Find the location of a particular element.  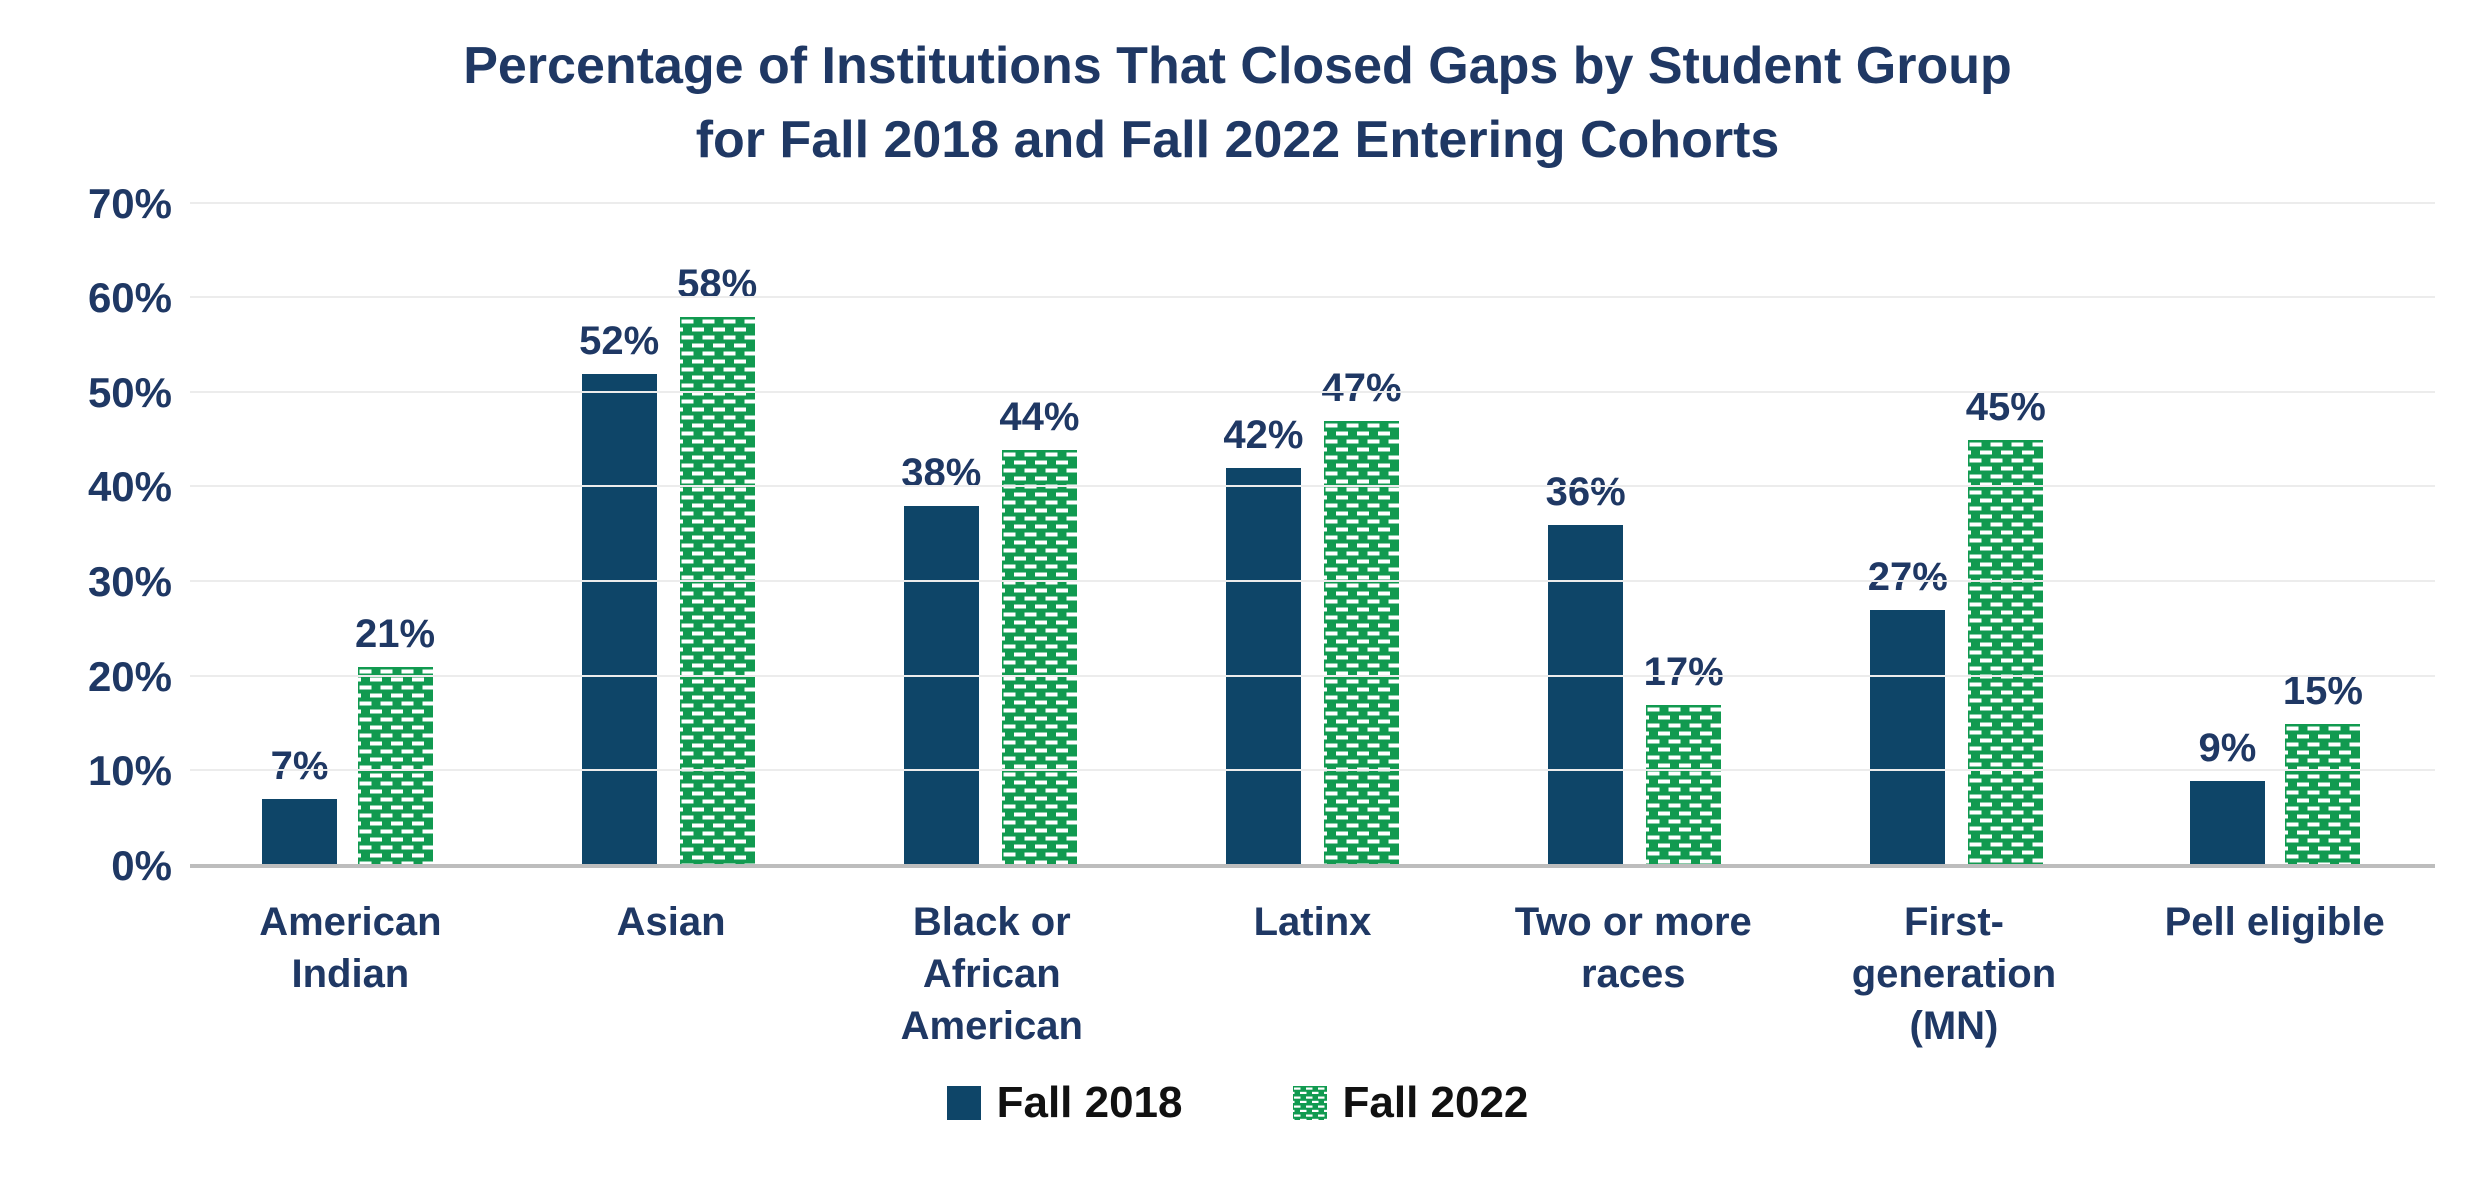

category-label: American Indian is located at coordinates (350, 947).